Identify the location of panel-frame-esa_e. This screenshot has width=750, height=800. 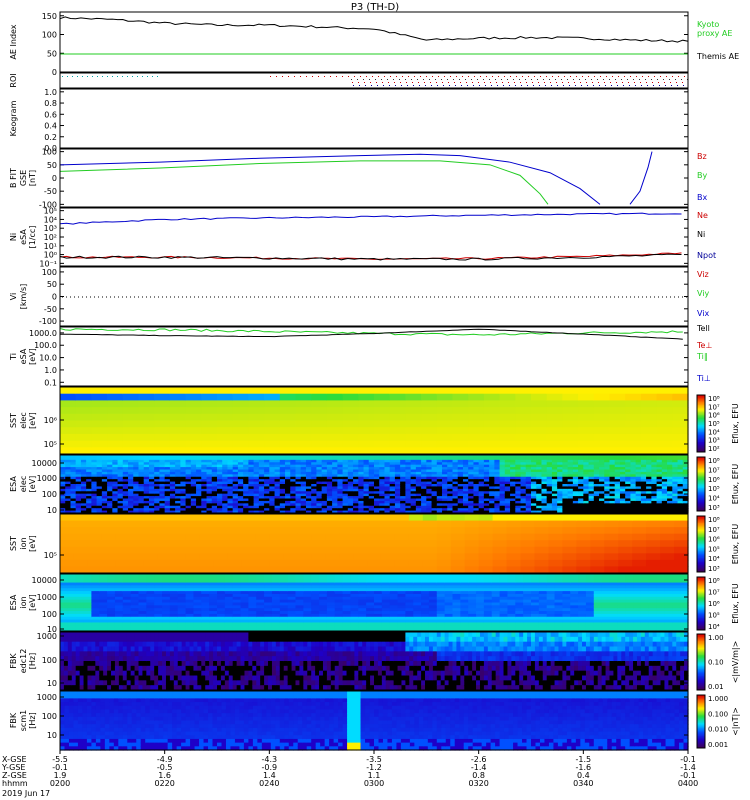
(374, 484).